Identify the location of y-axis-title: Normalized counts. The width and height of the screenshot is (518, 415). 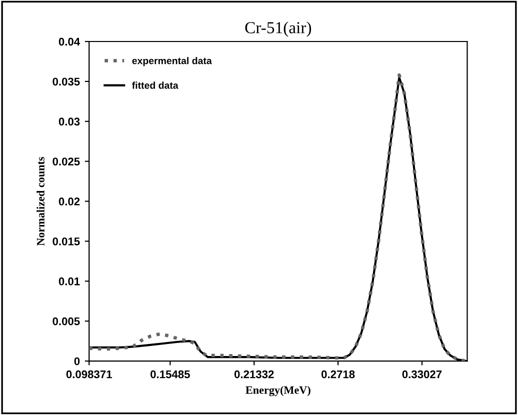
(40, 201).